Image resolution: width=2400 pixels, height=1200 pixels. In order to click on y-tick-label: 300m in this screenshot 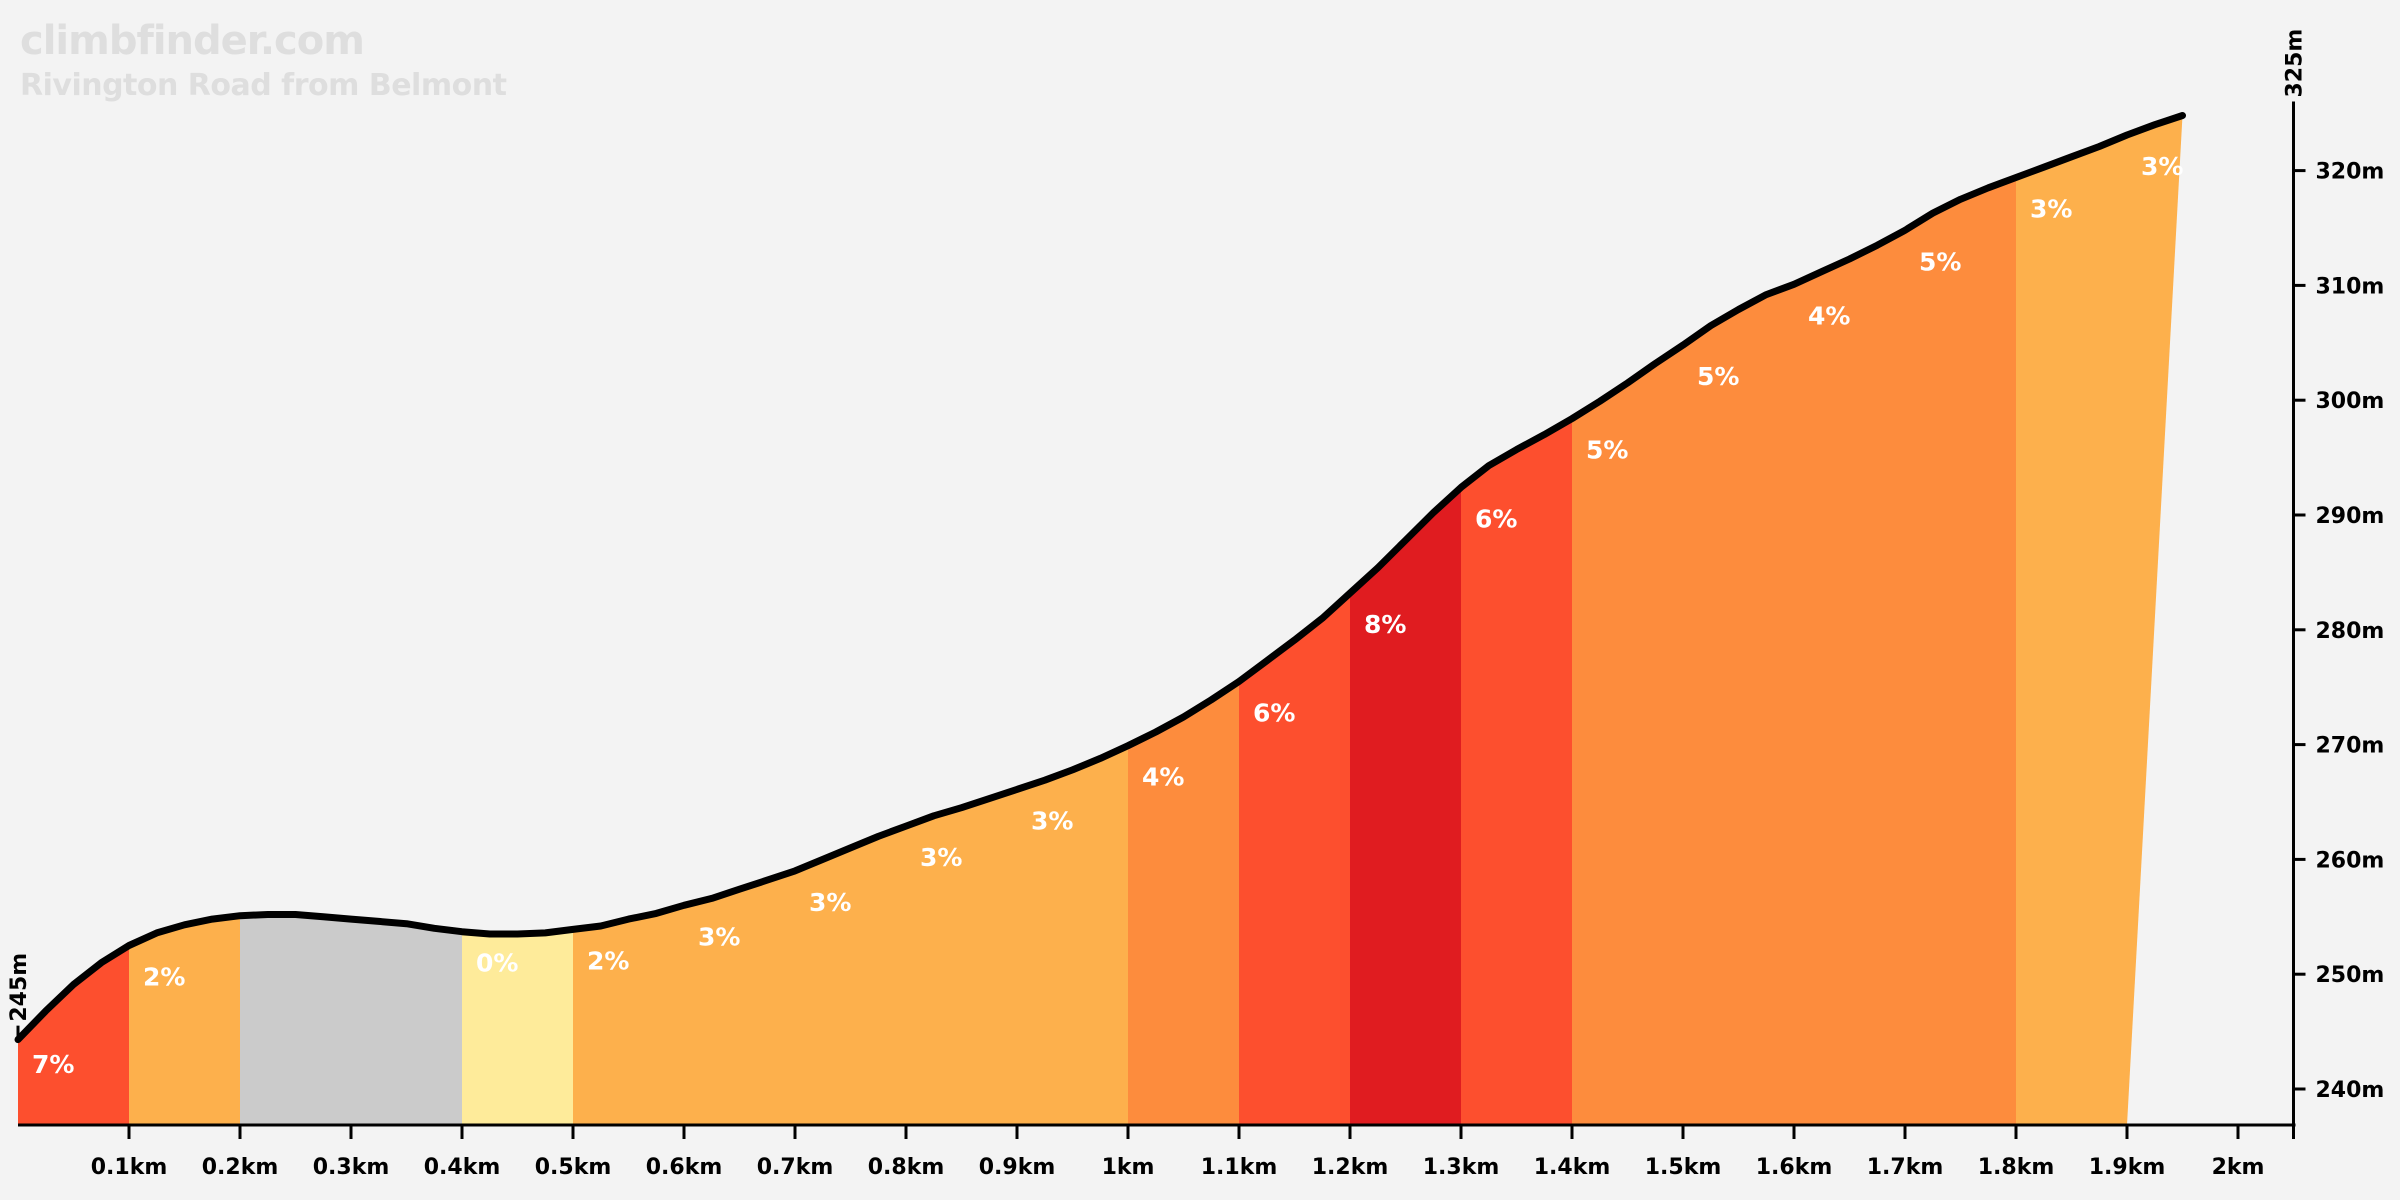, I will do `click(2350, 401)`.